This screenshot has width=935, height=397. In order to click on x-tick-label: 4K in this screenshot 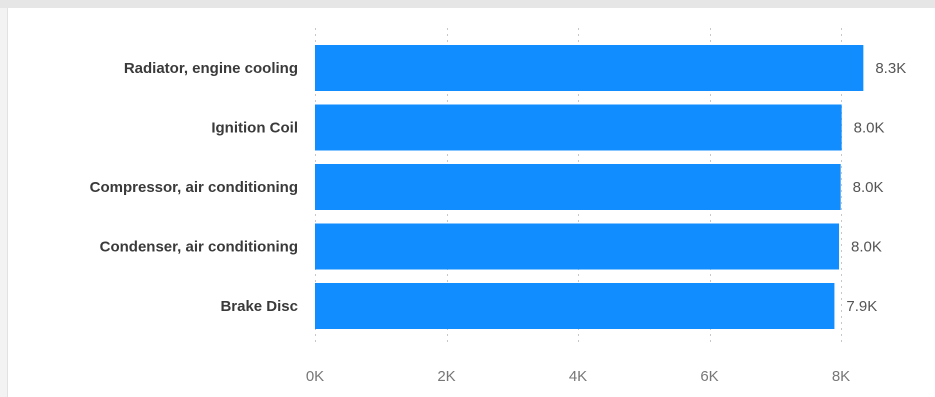, I will do `click(578, 376)`.